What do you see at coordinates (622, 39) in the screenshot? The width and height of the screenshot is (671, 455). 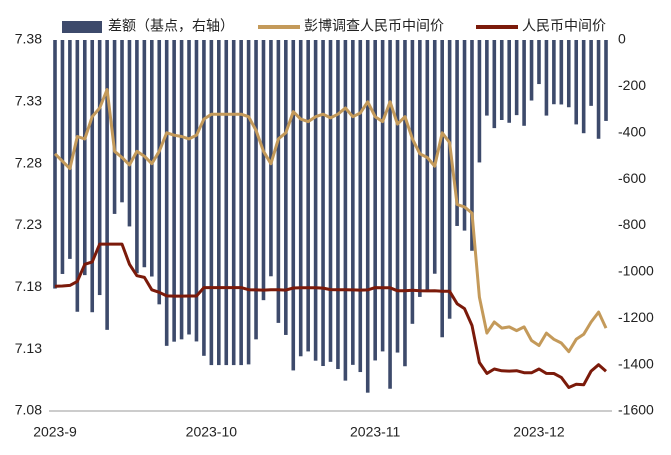 I see `y2-tick-label: 0` at bounding box center [622, 39].